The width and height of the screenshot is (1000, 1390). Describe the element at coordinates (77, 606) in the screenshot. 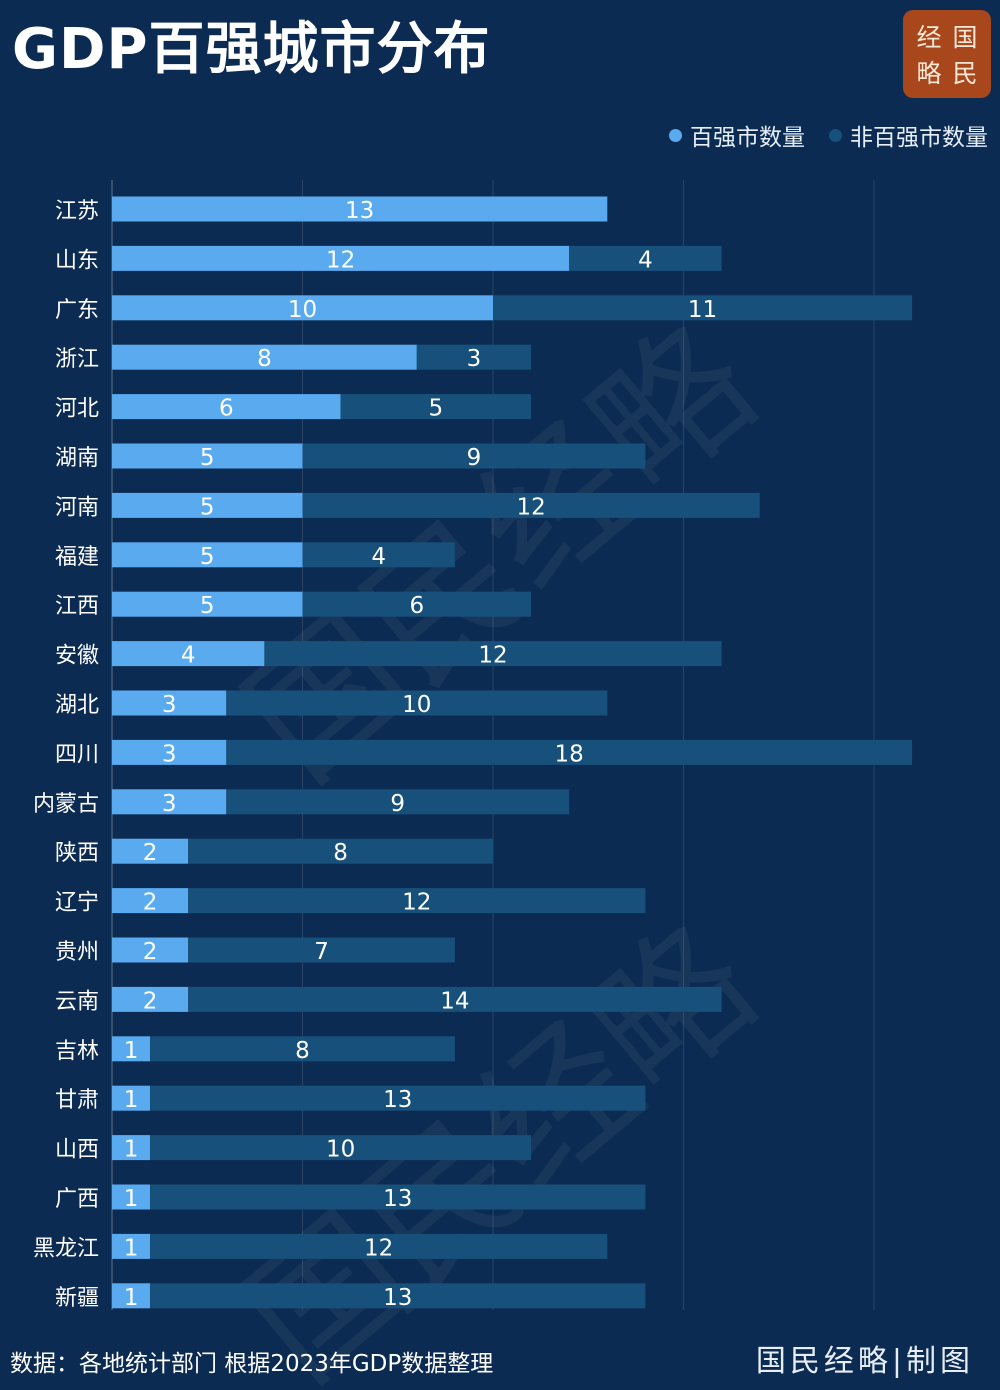

I see `category-label: 江西` at that location.